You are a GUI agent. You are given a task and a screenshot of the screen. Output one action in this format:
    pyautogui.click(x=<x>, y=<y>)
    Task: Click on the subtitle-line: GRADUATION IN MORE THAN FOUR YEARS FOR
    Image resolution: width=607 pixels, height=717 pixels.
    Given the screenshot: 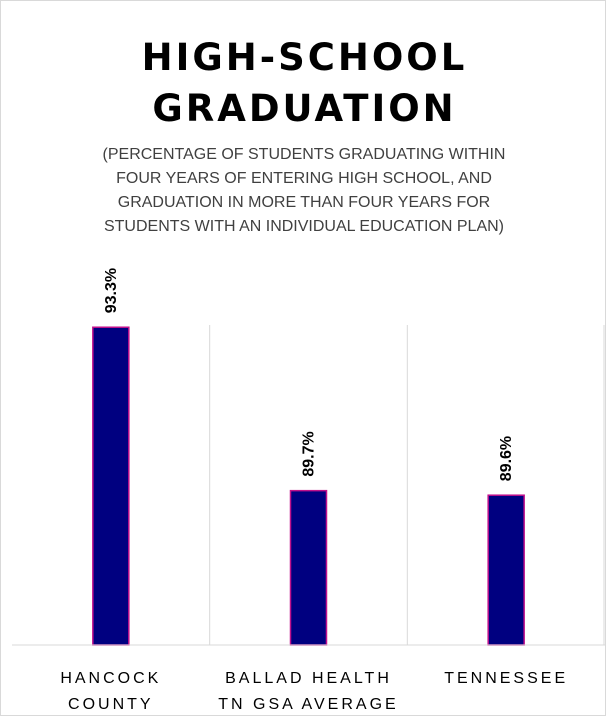 What is the action you would take?
    pyautogui.click(x=304, y=202)
    